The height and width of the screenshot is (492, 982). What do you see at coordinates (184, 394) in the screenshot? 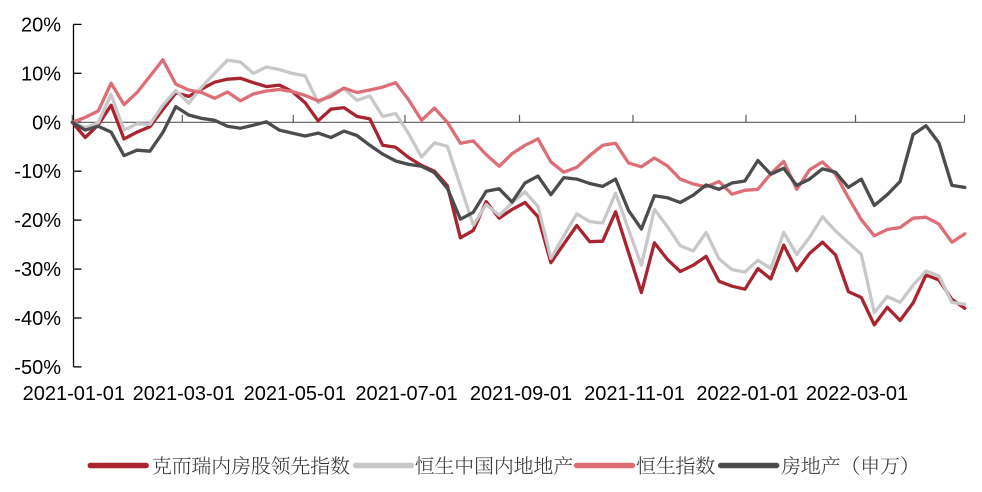
I see `svg-text: 2021-03-01` at bounding box center [184, 394].